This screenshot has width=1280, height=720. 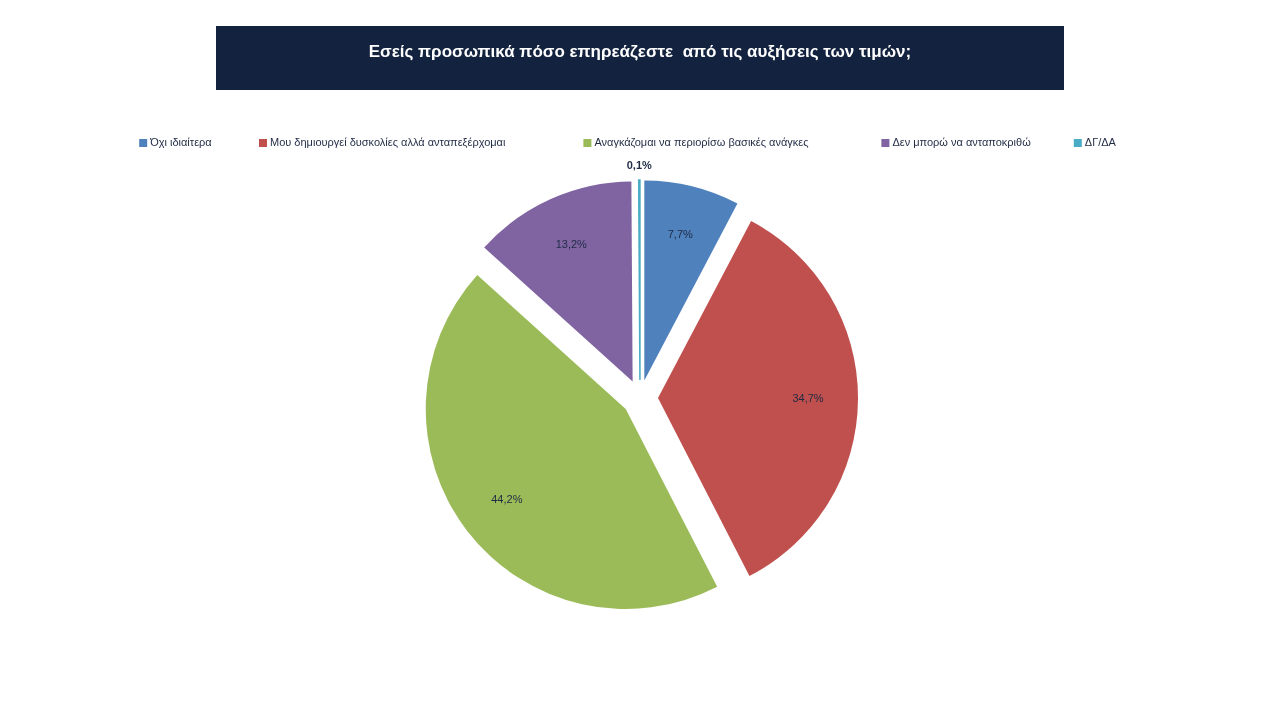 What do you see at coordinates (640, 52) in the screenshot?
I see `chart-title: Εσείς προσωπικά πόσο επηρεάζεστε από τις αυξήσεις των τιμών;` at bounding box center [640, 52].